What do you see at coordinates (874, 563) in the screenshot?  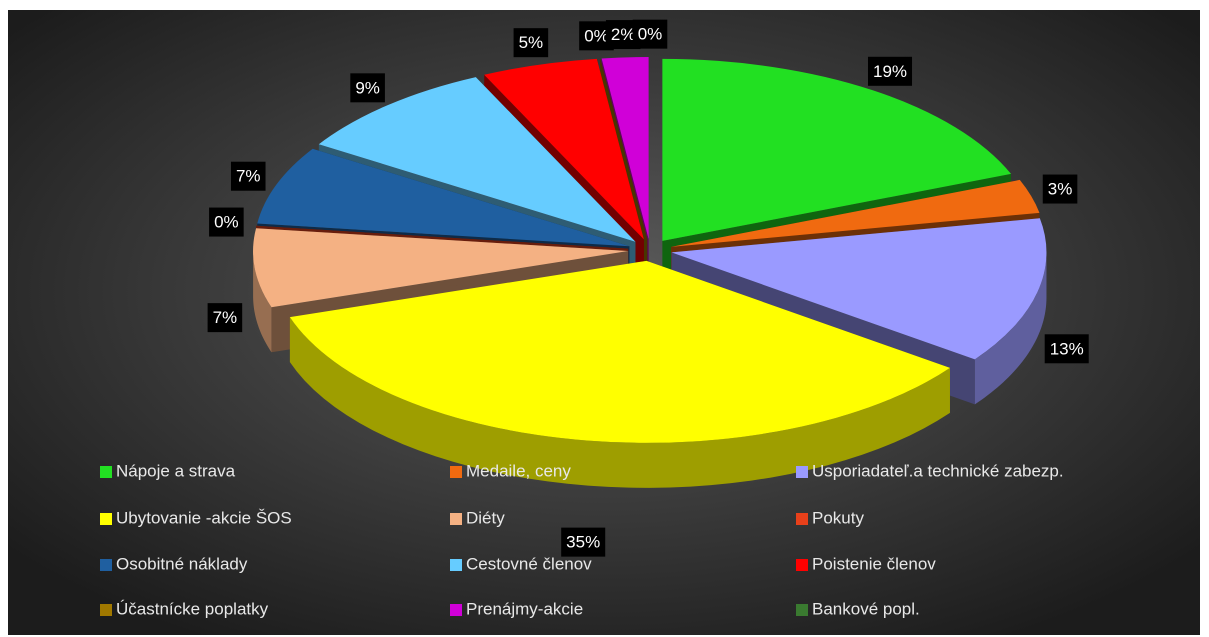 I see `legend-label: Poistenie členov` at bounding box center [874, 563].